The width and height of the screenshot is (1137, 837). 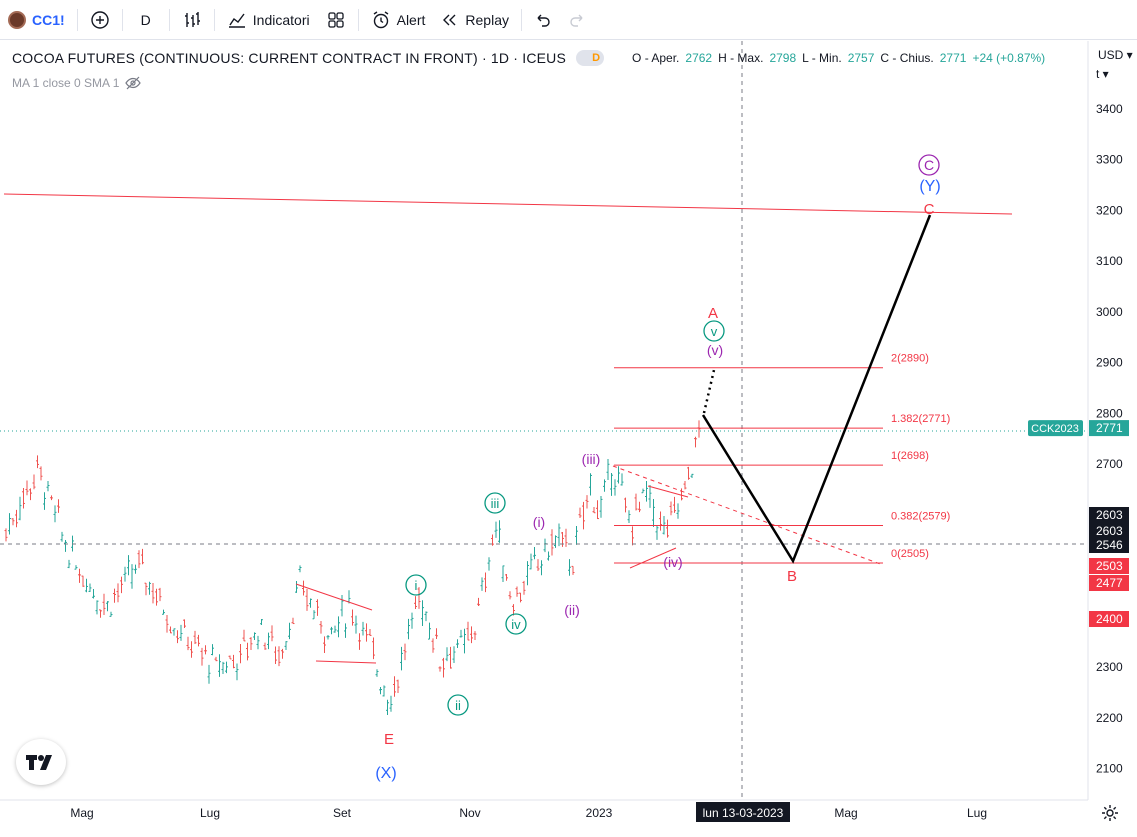 What do you see at coordinates (508, 204) in the screenshot?
I see `long-trendline` at bounding box center [508, 204].